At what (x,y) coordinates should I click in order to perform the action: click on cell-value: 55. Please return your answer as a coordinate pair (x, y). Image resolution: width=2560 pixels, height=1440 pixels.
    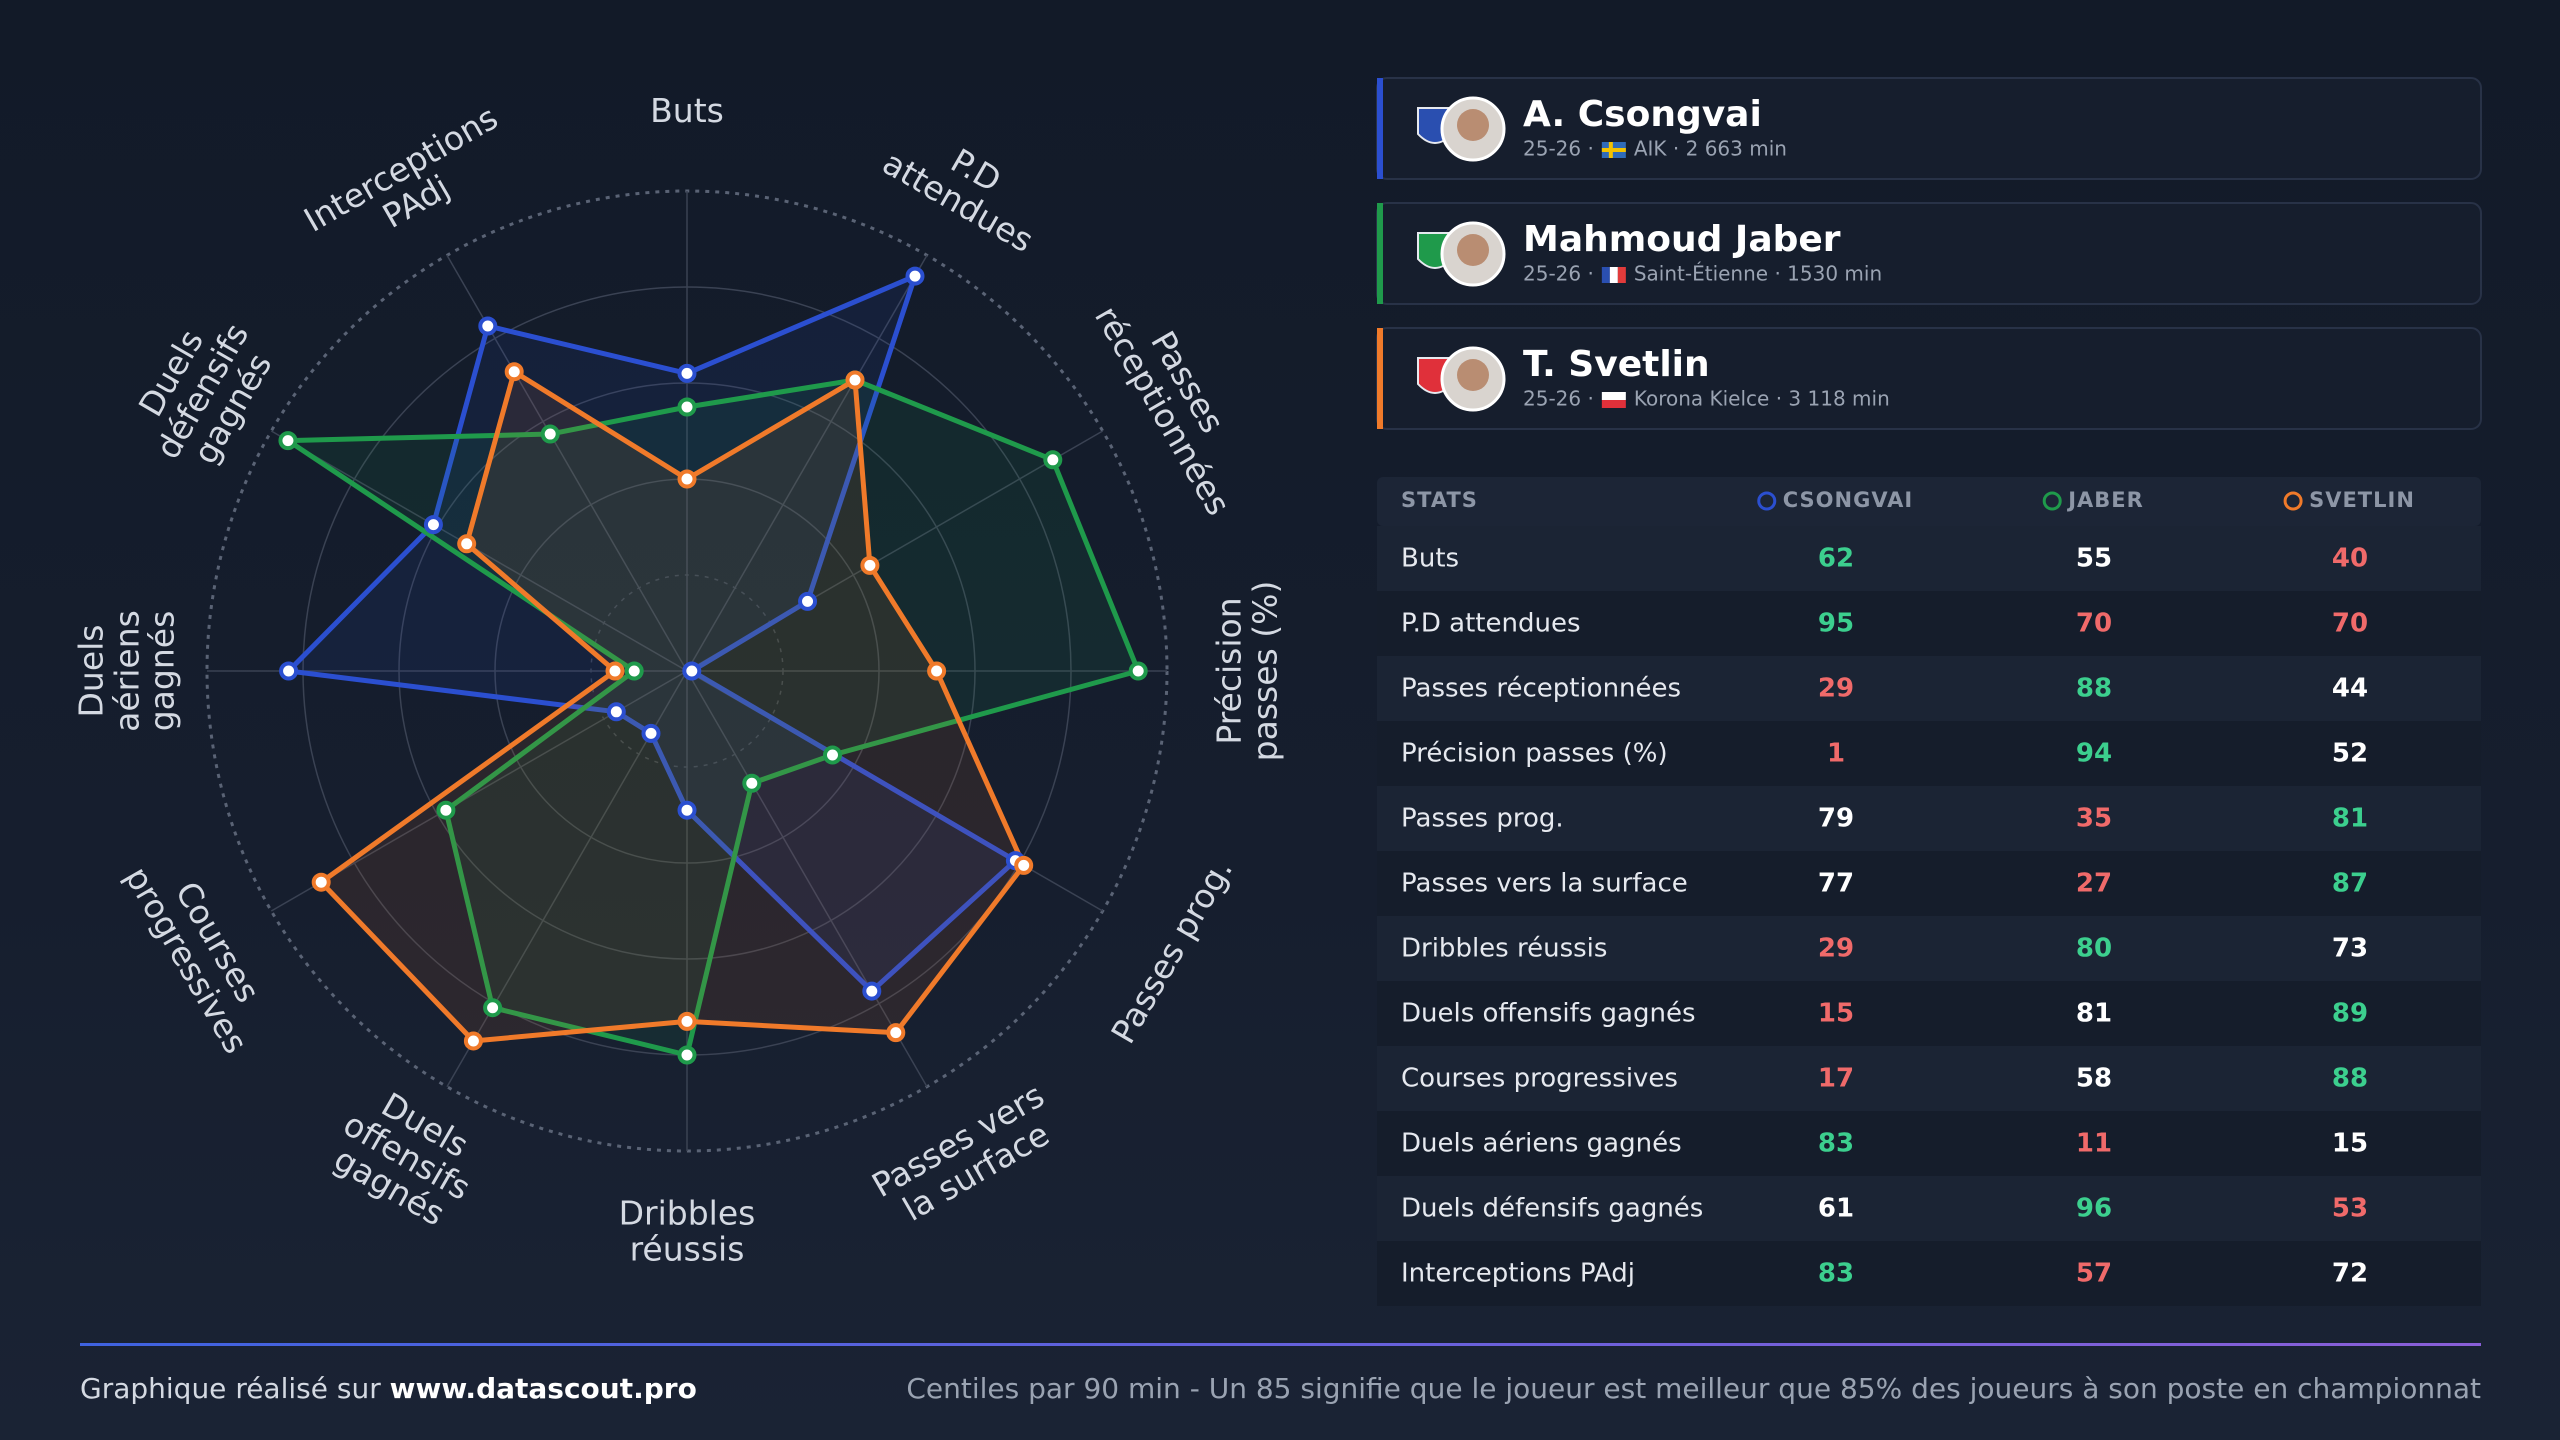
    Looking at the image, I should click on (2094, 559).